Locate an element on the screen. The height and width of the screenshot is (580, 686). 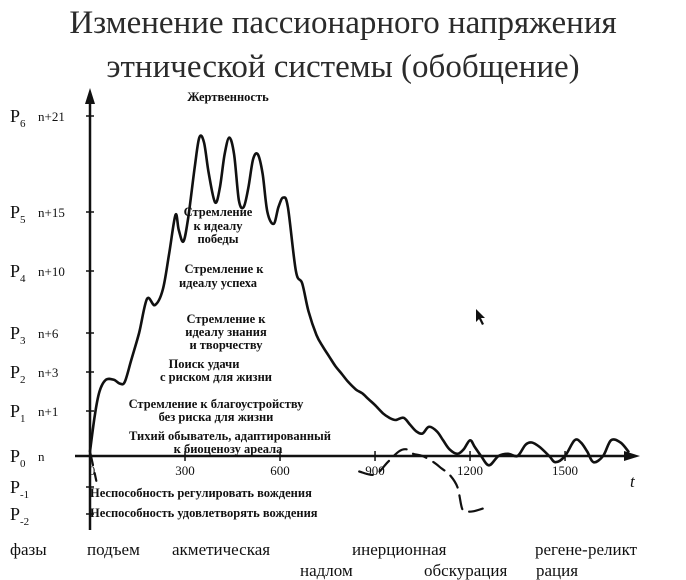
phase-label: регене- is located at coordinates (561, 549).